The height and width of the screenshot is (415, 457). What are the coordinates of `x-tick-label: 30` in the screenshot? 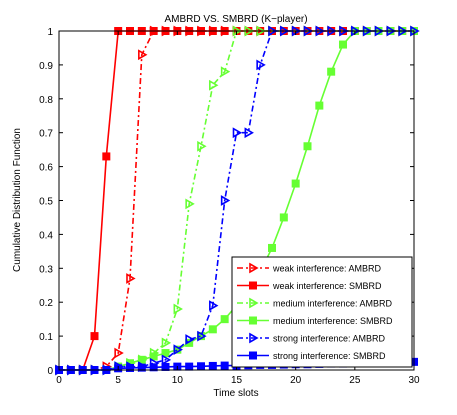 It's located at (414, 380).